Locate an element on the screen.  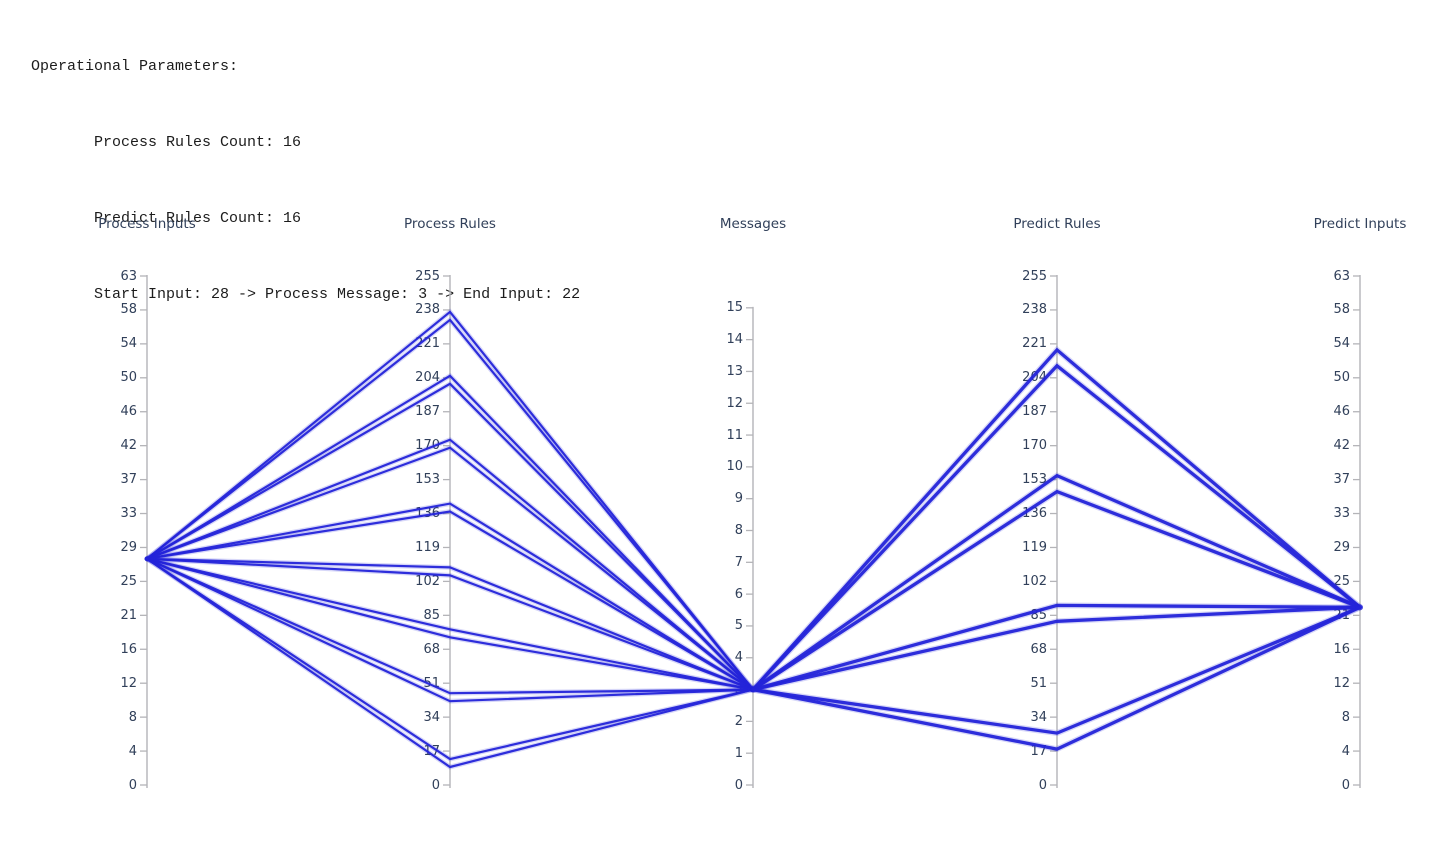
tick-label-predict-inputs-33: 33 is located at coordinates (1341, 514).